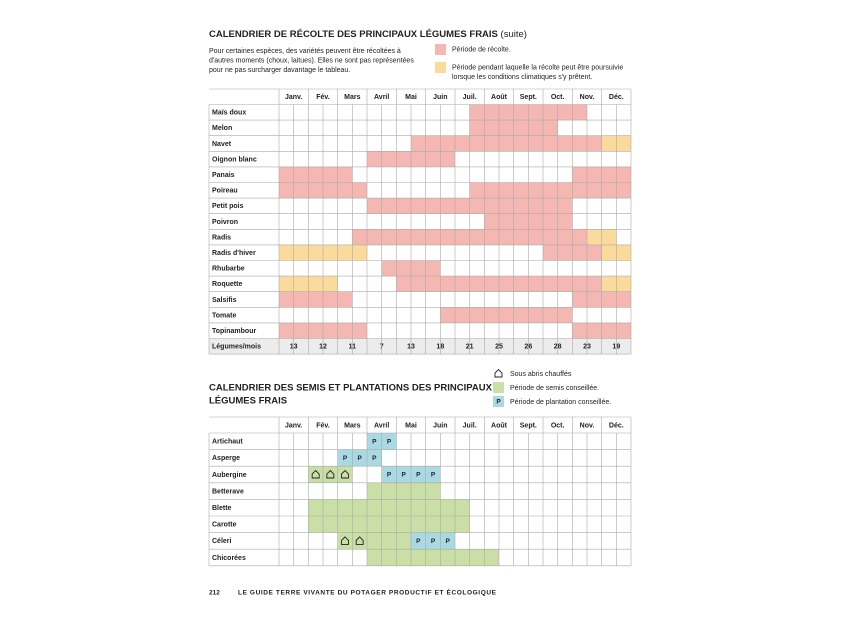  I want to click on month-label: Fév., so click(323, 425).